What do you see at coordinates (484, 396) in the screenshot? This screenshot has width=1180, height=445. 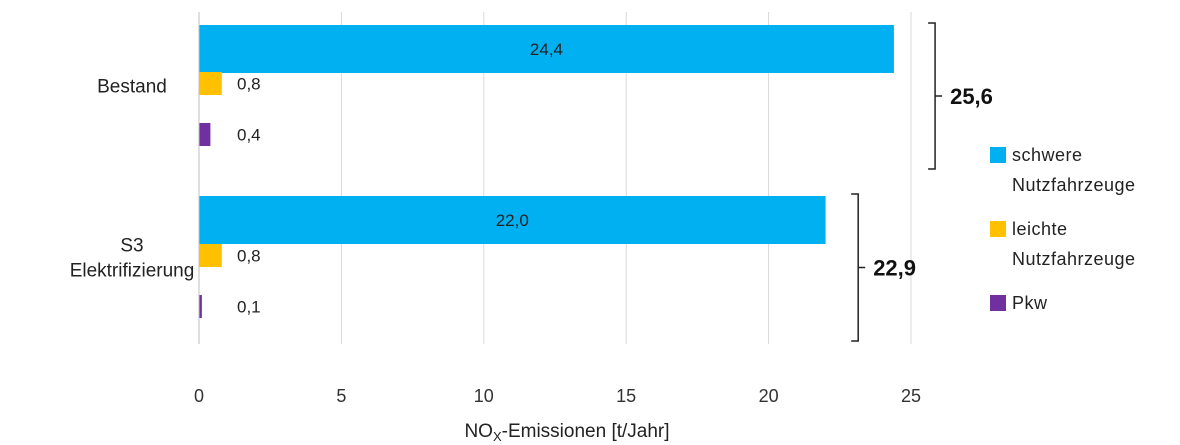 I see `x-tick-label-10: 10` at bounding box center [484, 396].